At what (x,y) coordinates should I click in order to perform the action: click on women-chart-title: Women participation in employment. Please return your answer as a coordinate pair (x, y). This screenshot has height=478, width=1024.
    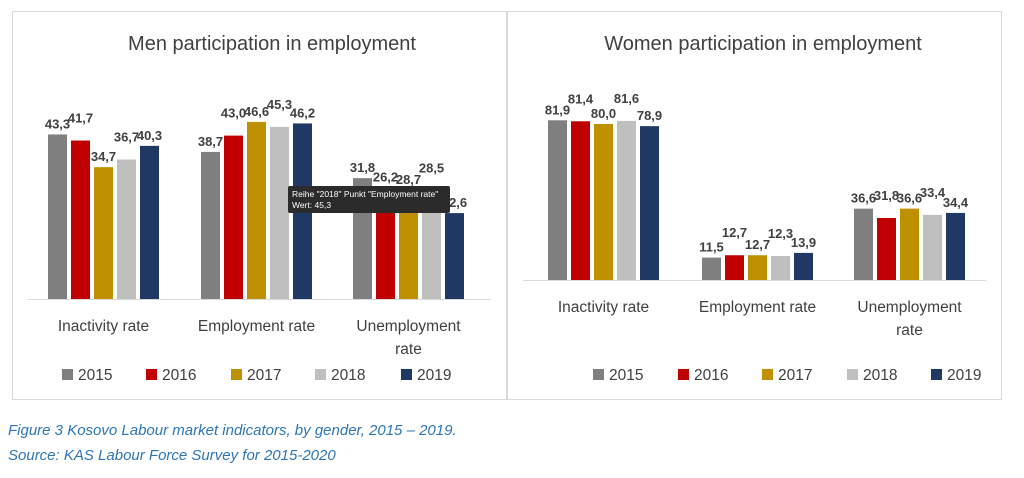
    Looking at the image, I should click on (763, 44).